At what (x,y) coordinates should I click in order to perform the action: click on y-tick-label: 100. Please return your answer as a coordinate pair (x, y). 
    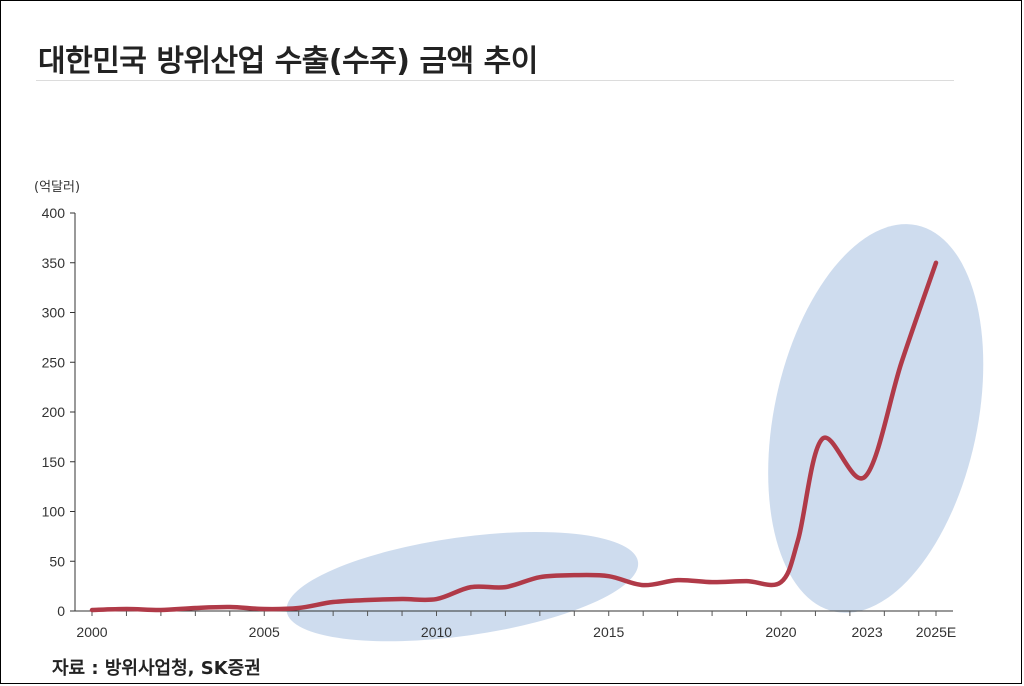
    Looking at the image, I should click on (54, 512).